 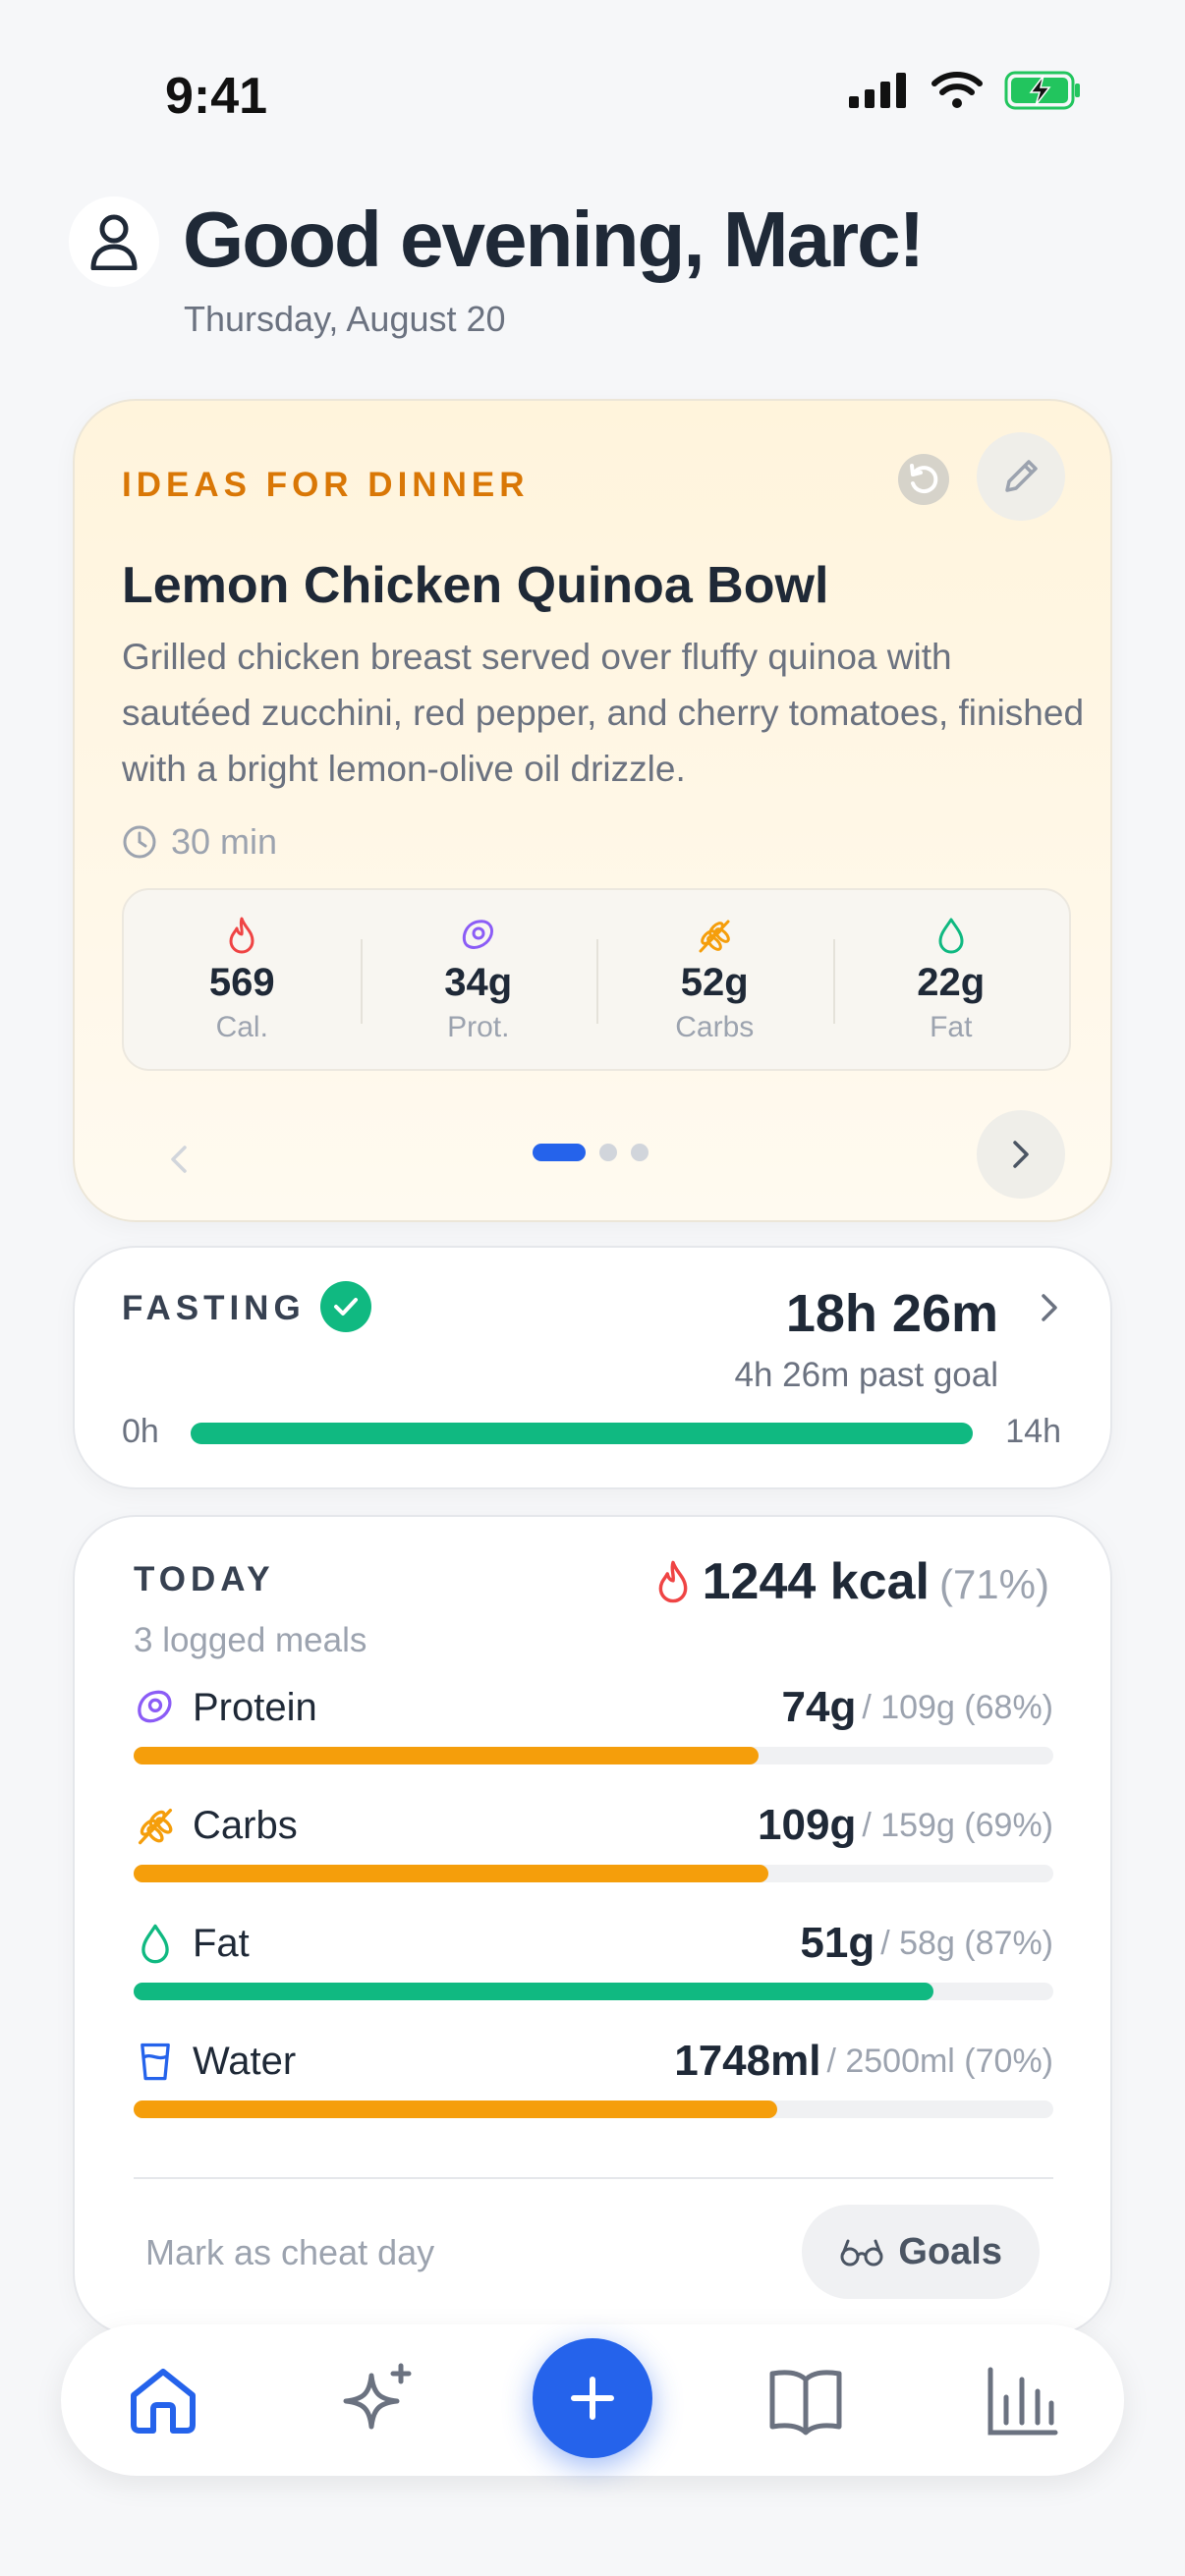 I want to click on nutrient-row-carbs: Carbs 109g / 159g (69%), so click(x=594, y=1839).